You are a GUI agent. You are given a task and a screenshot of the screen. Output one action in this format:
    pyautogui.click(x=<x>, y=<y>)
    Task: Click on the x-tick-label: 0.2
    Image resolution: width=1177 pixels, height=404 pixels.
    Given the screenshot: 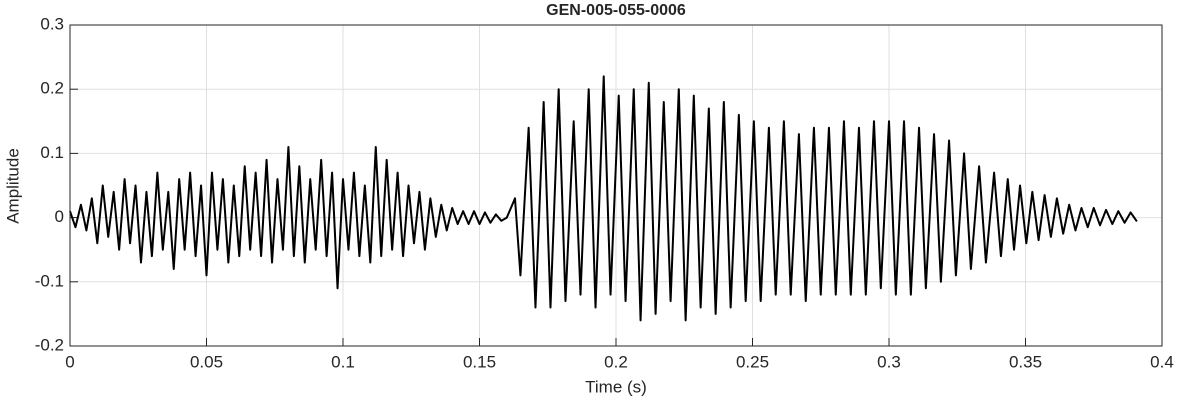 What is the action you would take?
    pyautogui.click(x=616, y=361)
    